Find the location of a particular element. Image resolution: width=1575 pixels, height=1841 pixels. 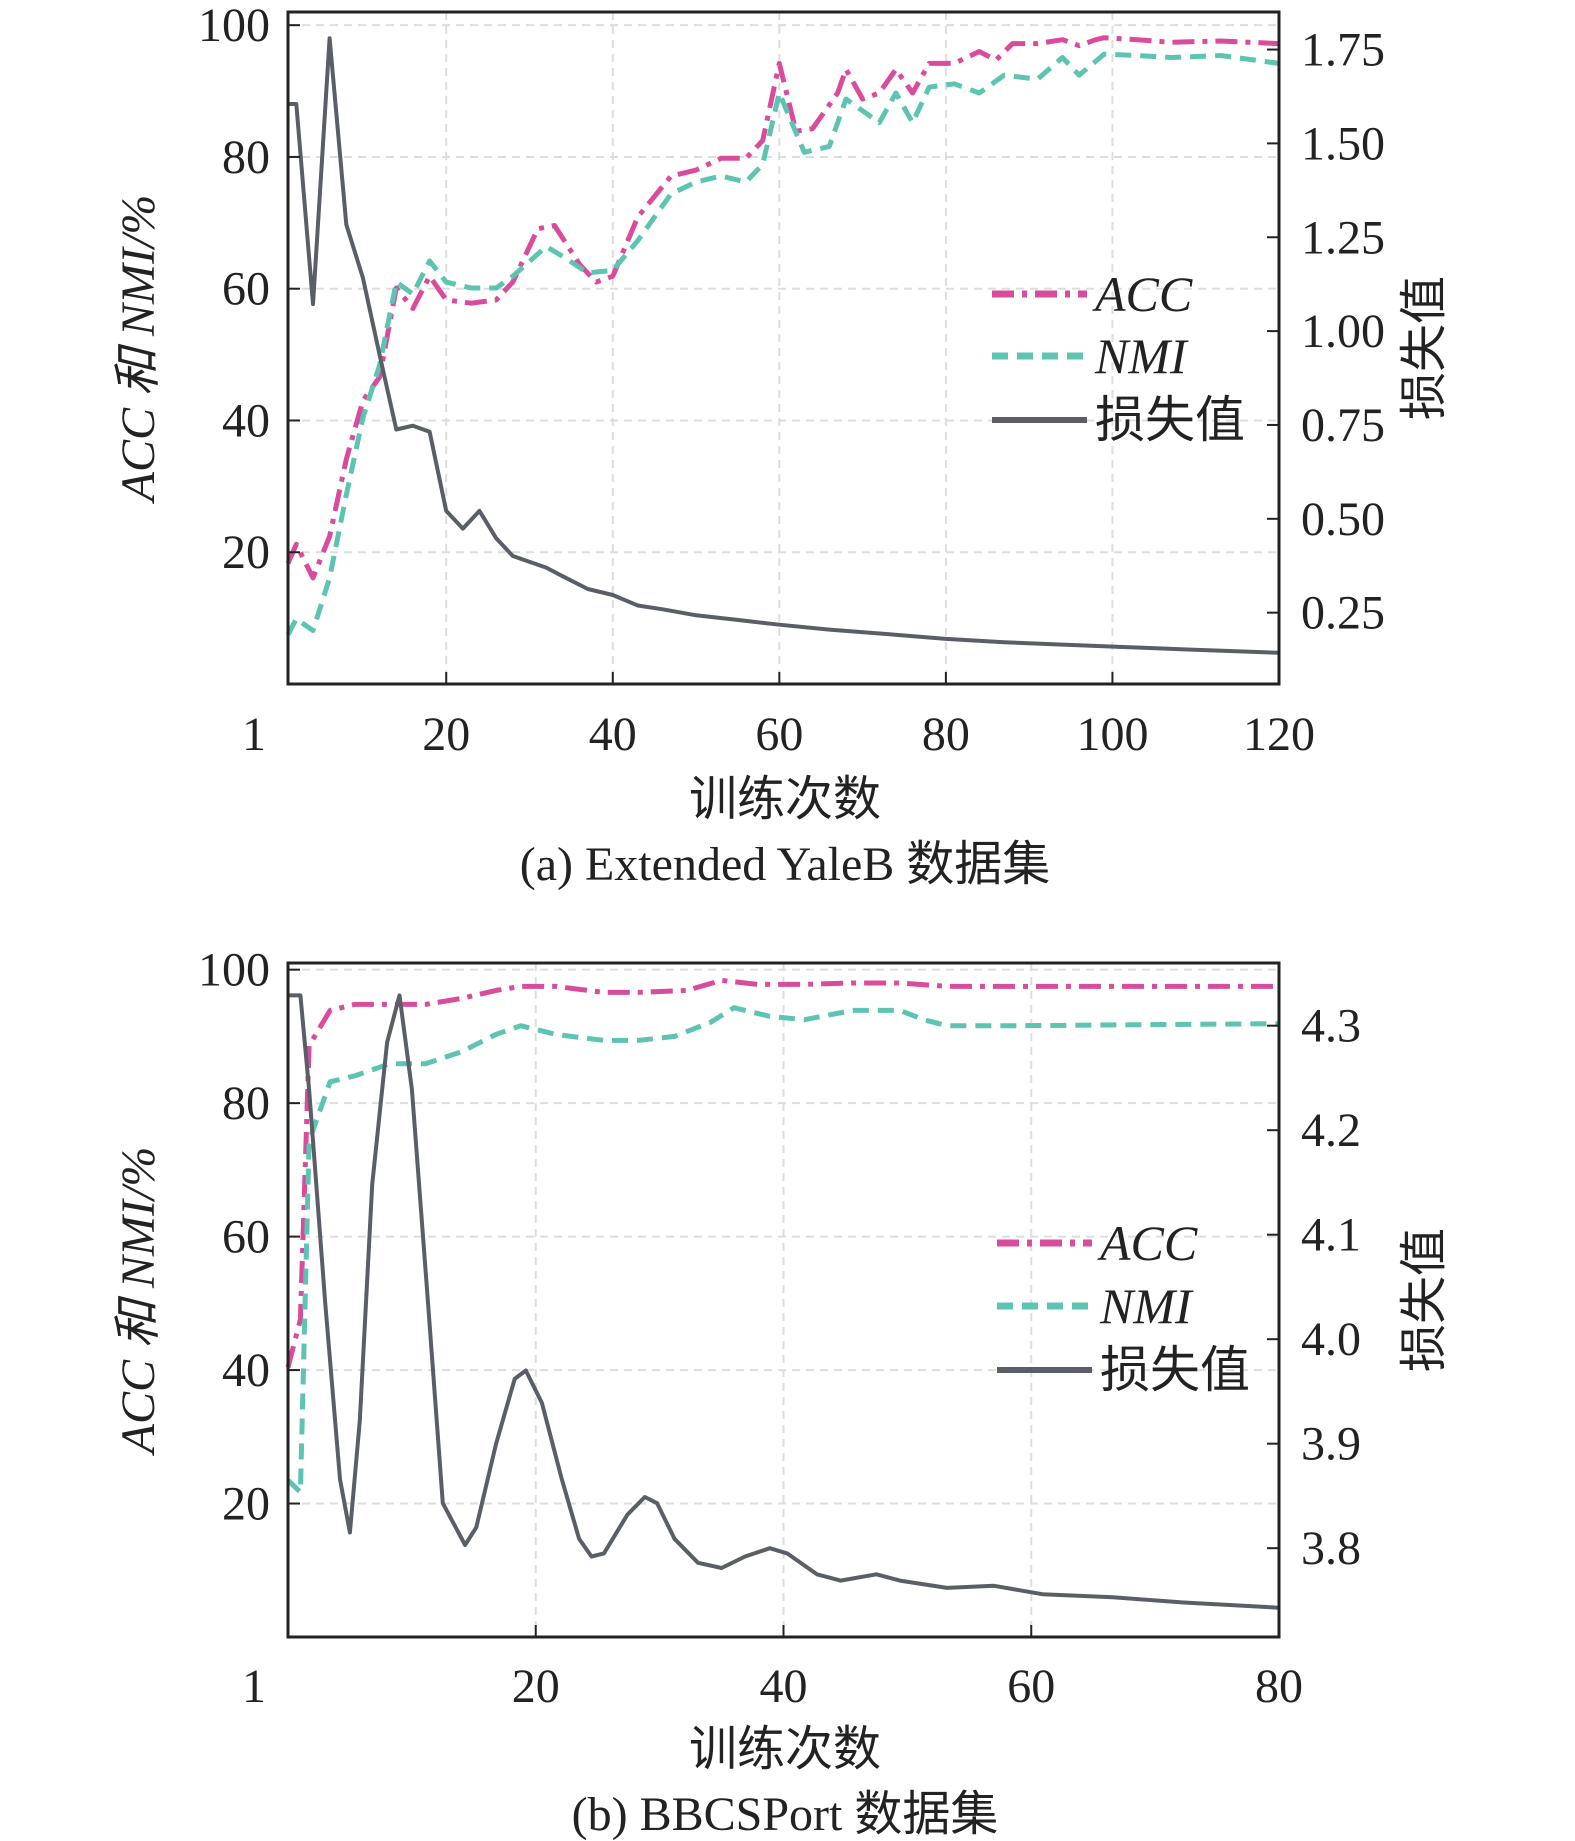

y-right-tick-label: 1.50 is located at coordinates (1343, 143).